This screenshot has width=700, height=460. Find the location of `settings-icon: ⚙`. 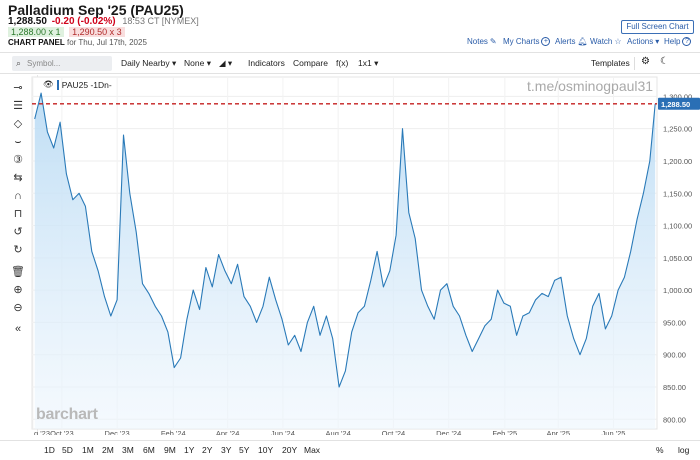

settings-icon: ⚙ is located at coordinates (645, 61).